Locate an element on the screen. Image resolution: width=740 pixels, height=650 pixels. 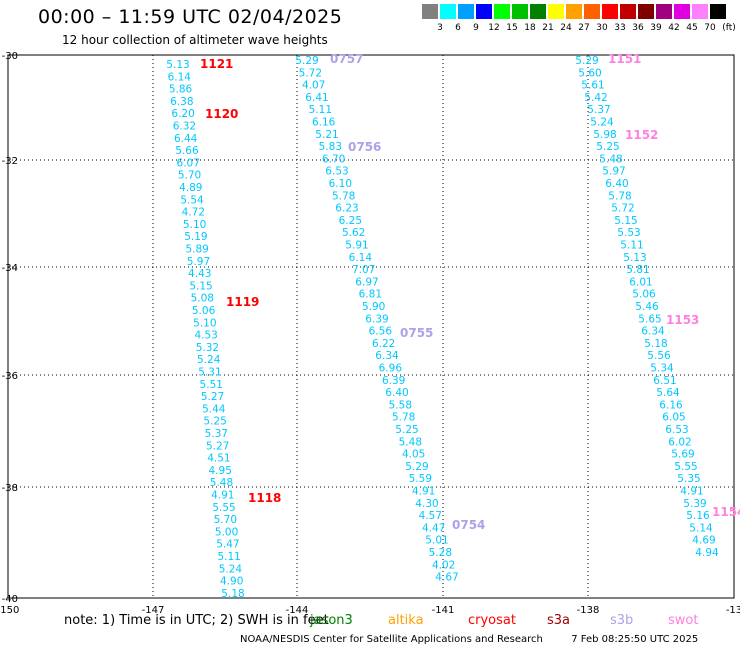
wave-height-value: 5.83 is located at coordinates (330, 147).